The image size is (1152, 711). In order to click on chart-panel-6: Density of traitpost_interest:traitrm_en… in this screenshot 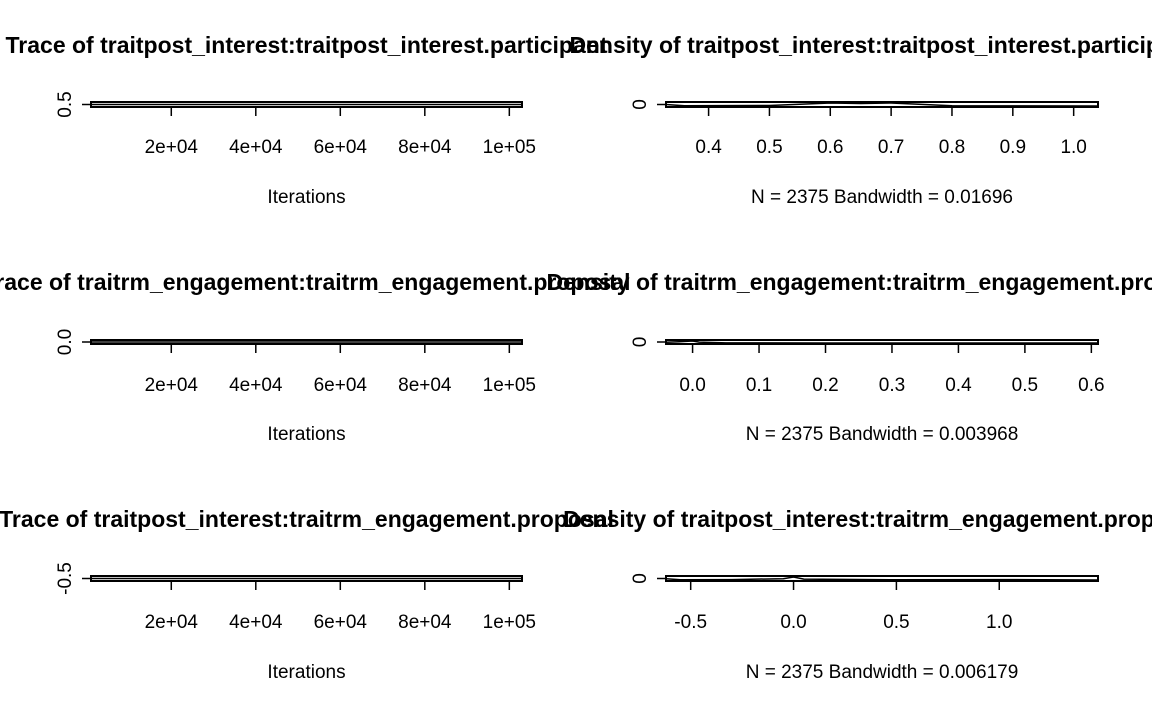, I will do `click(857, 594)`.